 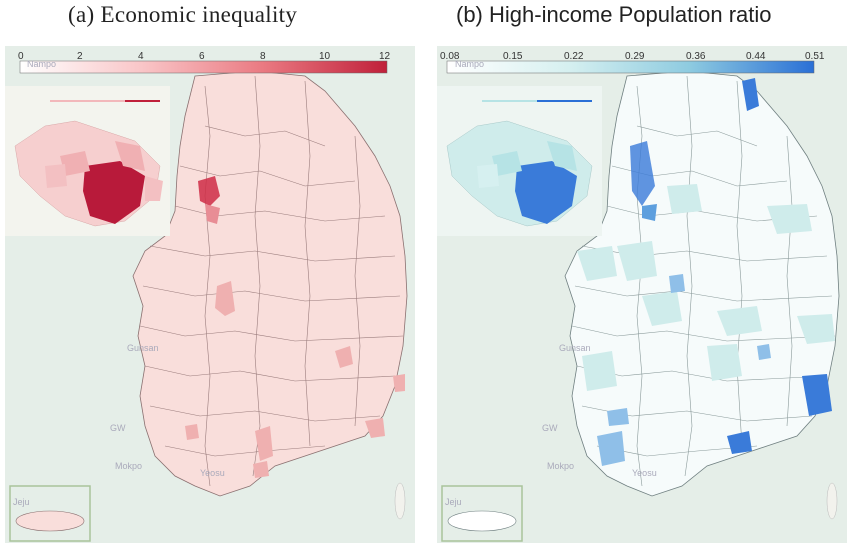 I want to click on legend-economic-inequality: 0 2 4 6 8 10 12, so click(x=204, y=62).